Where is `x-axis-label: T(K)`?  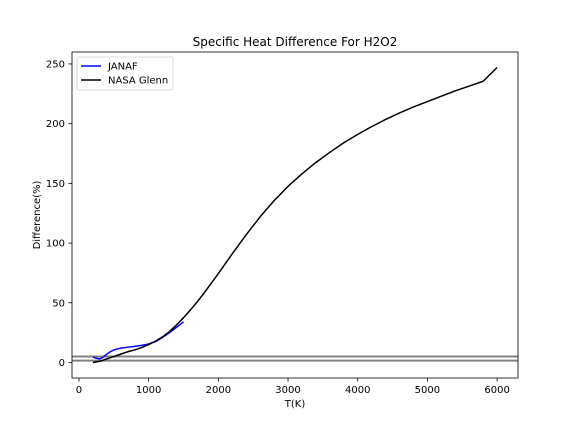 x-axis-label: T(K) is located at coordinates (295, 404).